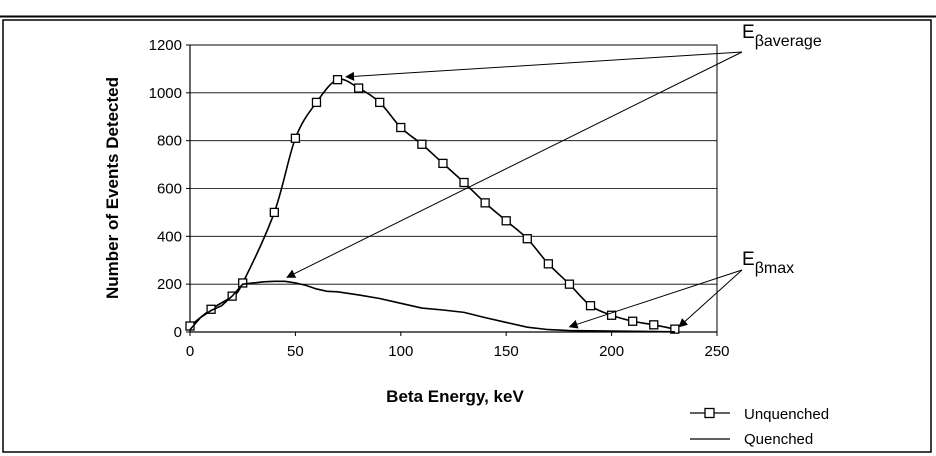  Describe the element at coordinates (709, 413) in the screenshot. I see `legend-unquenched-marker` at that location.